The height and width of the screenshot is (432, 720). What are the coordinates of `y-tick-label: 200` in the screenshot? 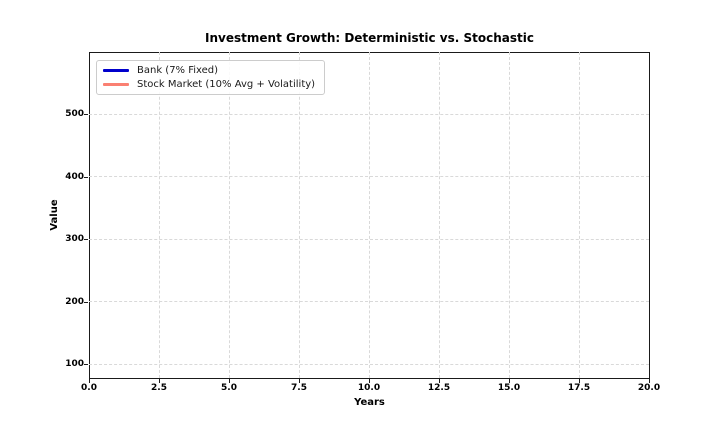 It's located at (74, 301).